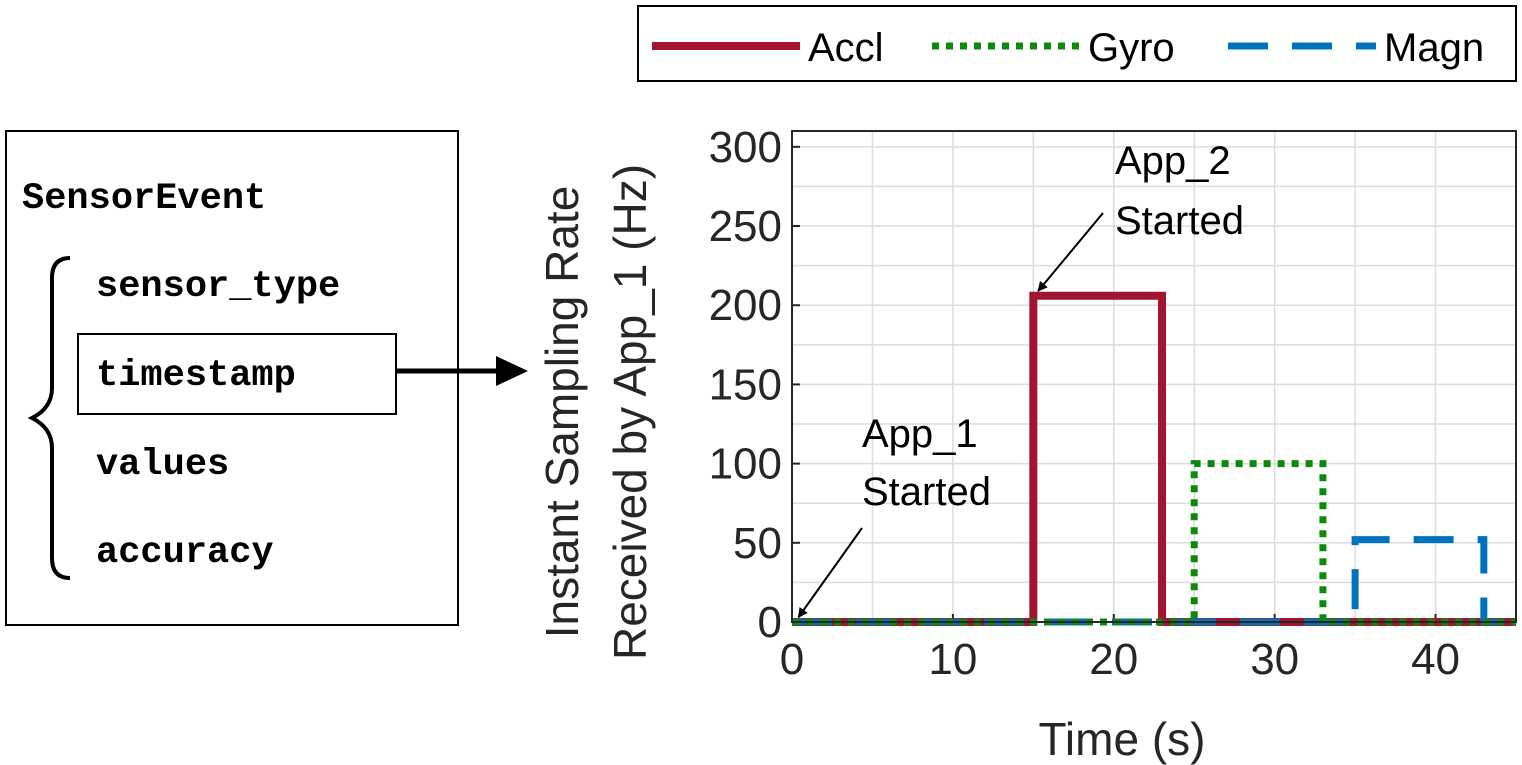 The image size is (1522, 765). What do you see at coordinates (846, 48) in the screenshot?
I see `legend-label-accl: Accl` at bounding box center [846, 48].